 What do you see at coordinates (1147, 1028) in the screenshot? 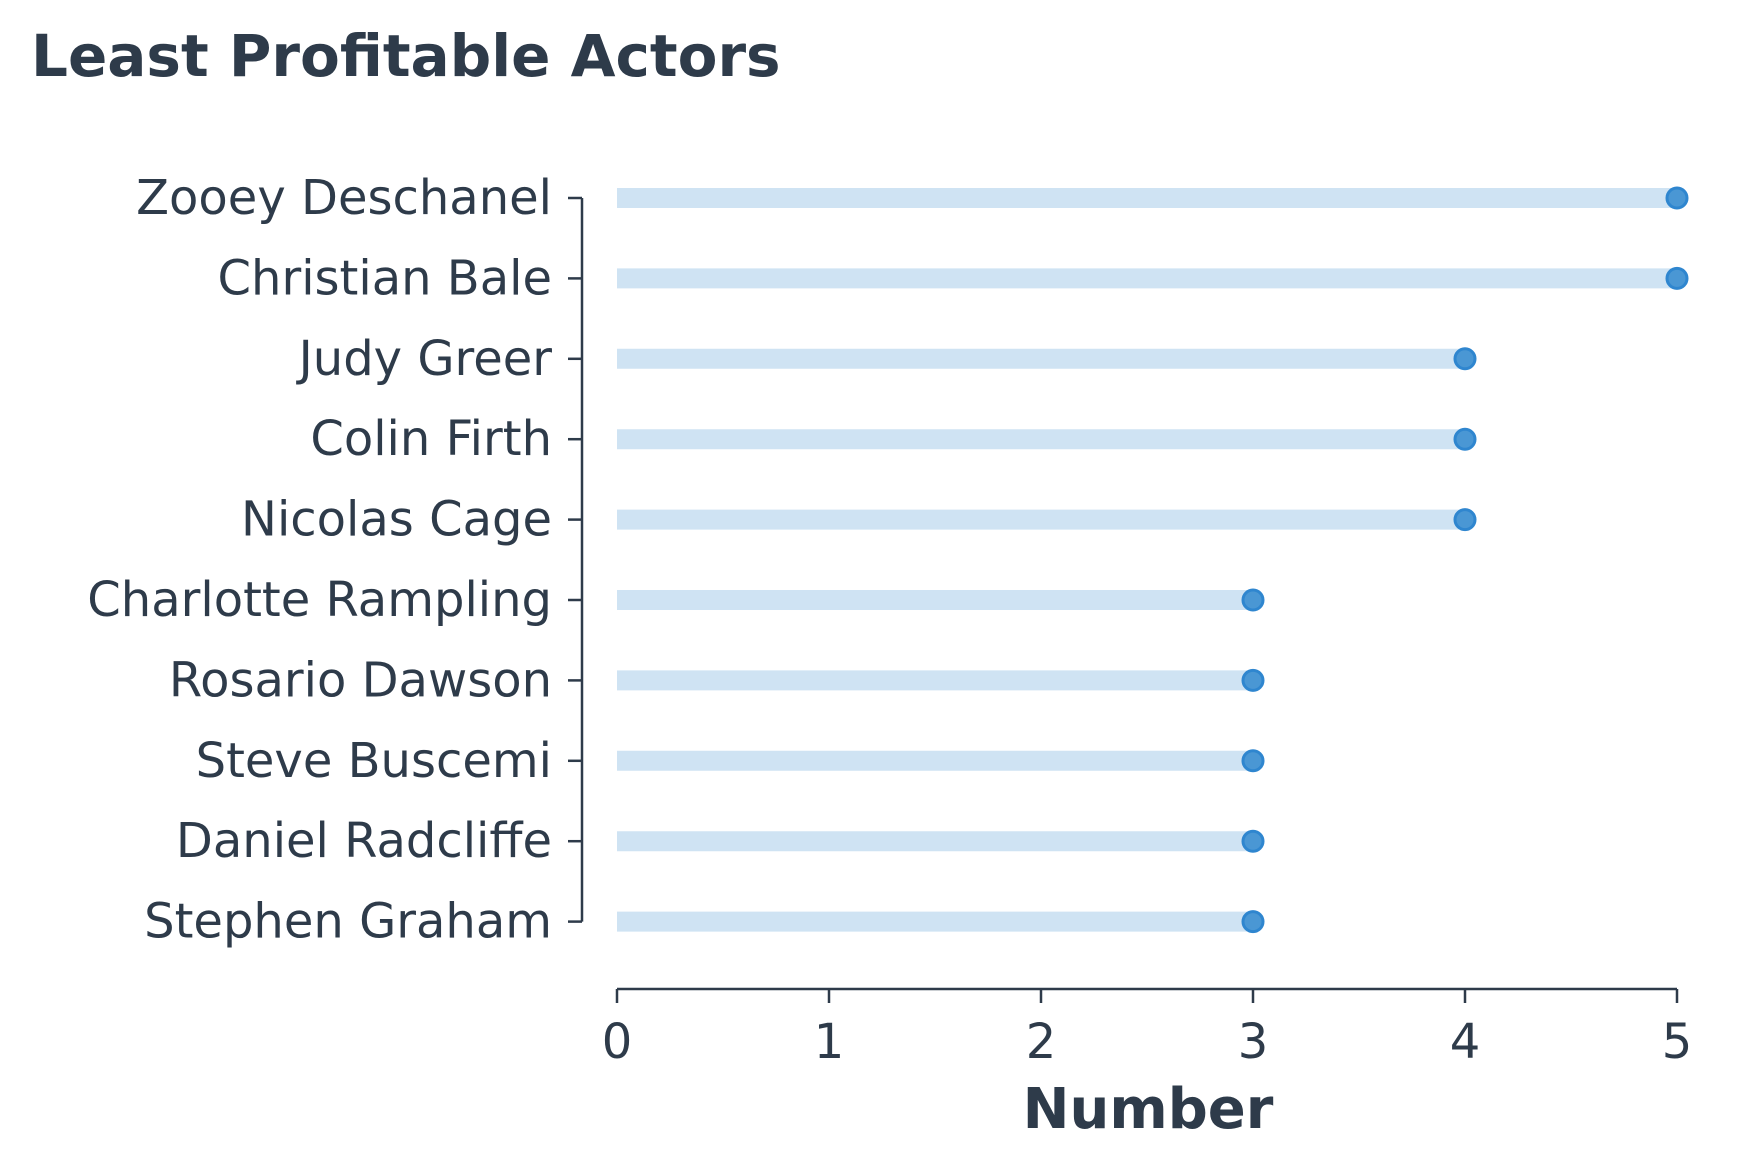
I see `x-axis: 0 1 2 3 4 5` at bounding box center [1147, 1028].